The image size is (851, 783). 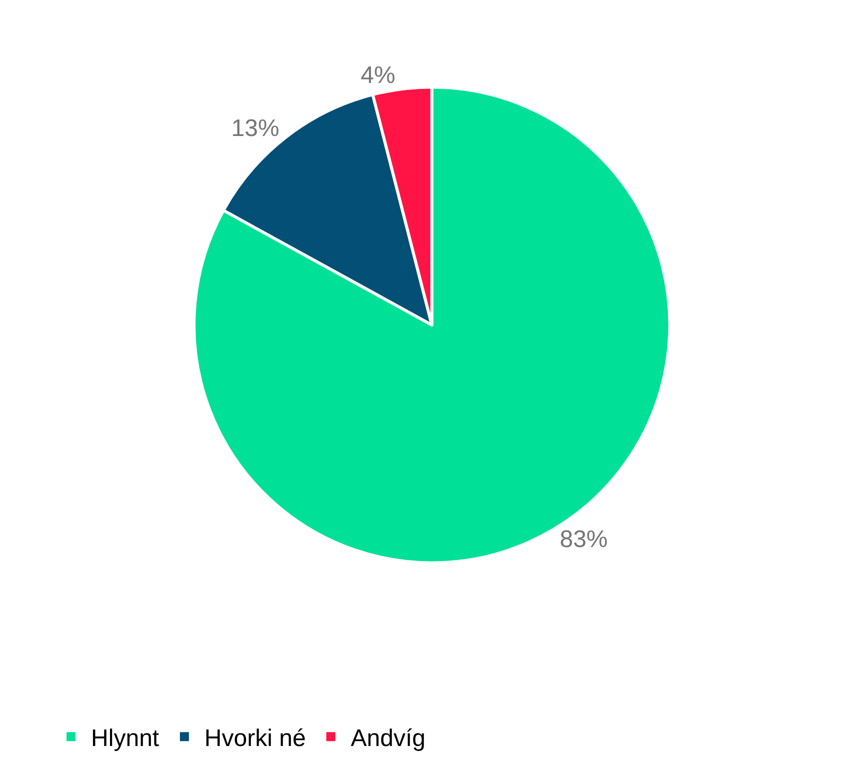 What do you see at coordinates (378, 76) in the screenshot?
I see `data-label: 4%` at bounding box center [378, 76].